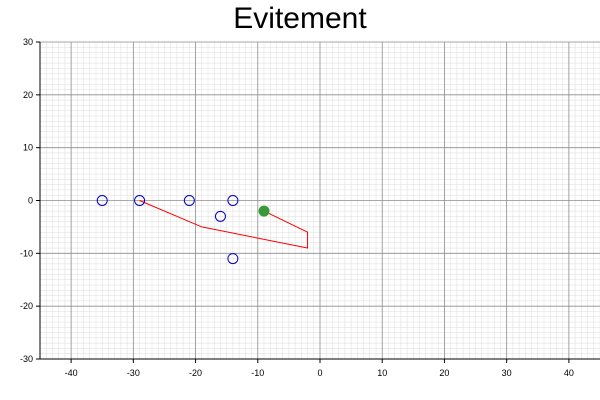 This screenshot has height=400, width=600. Describe the element at coordinates (507, 373) in the screenshot. I see `x-tick-label: 30` at that location.